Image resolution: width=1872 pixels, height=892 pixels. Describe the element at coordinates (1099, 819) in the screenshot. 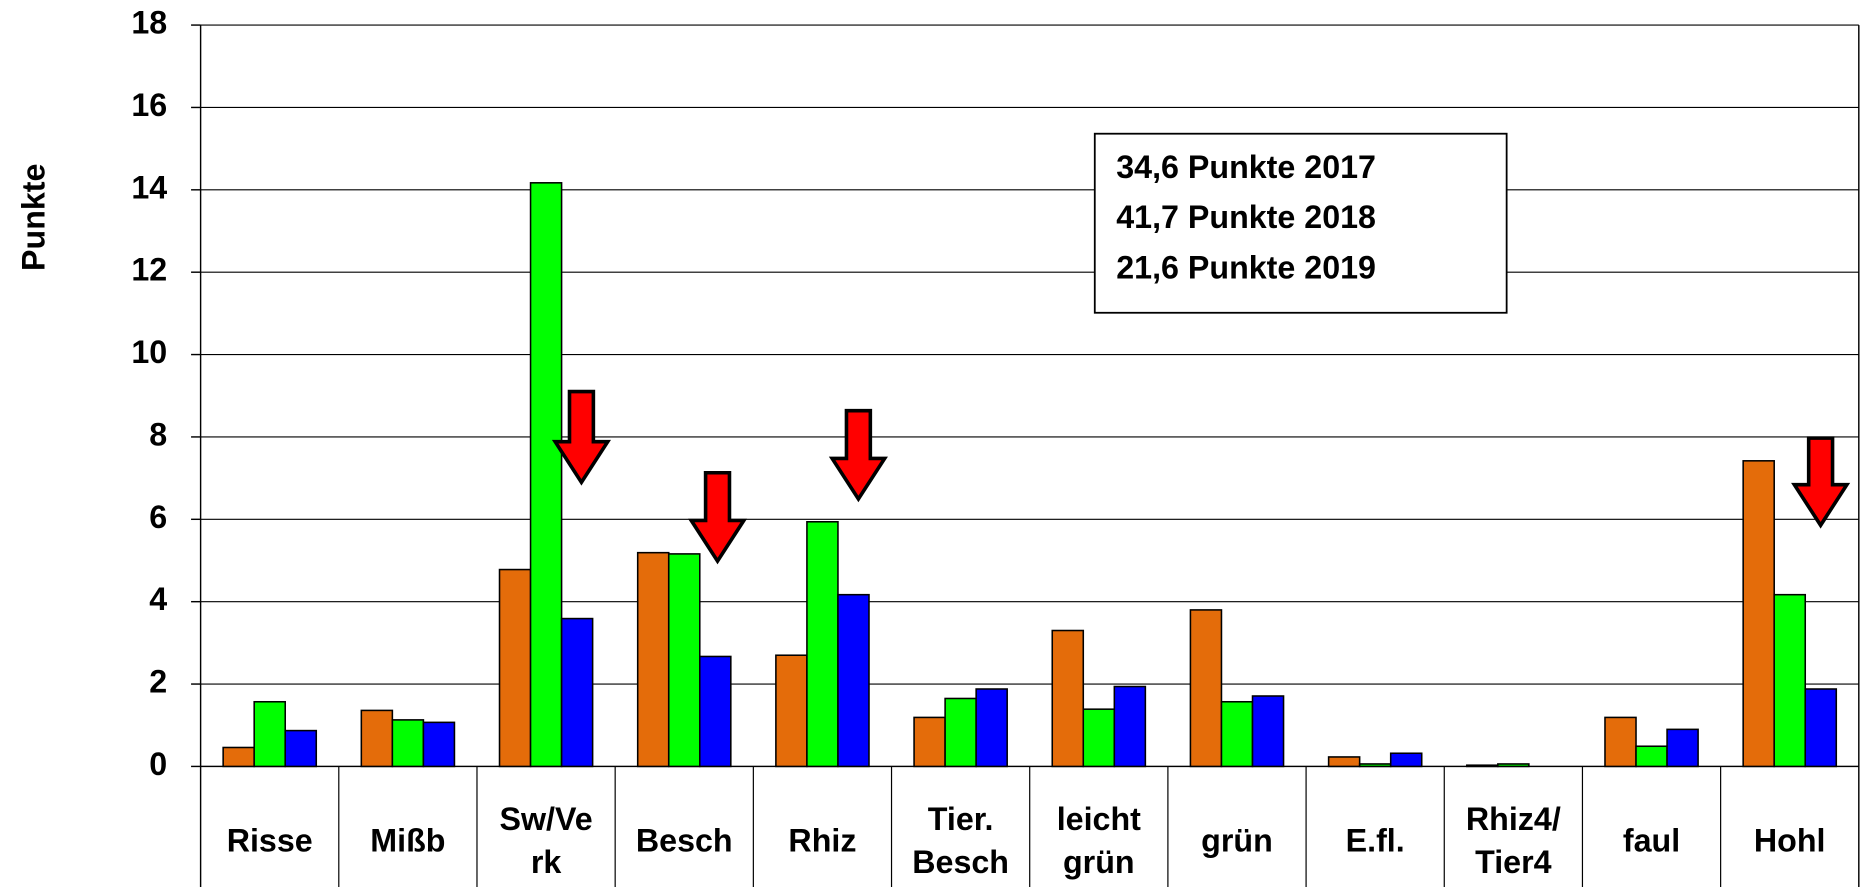

I see `x-tick-label: leicht` at that location.